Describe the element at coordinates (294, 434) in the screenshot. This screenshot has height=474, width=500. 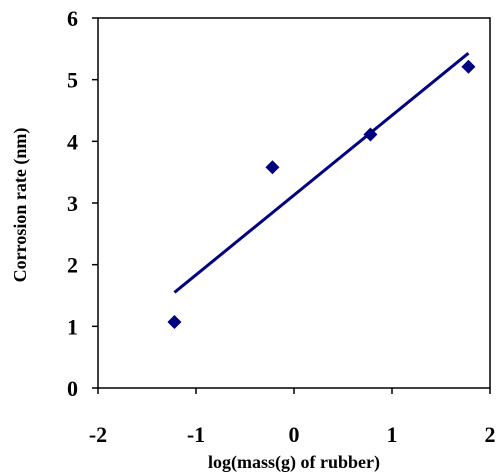
I see `x-tick-label: 0` at that location.